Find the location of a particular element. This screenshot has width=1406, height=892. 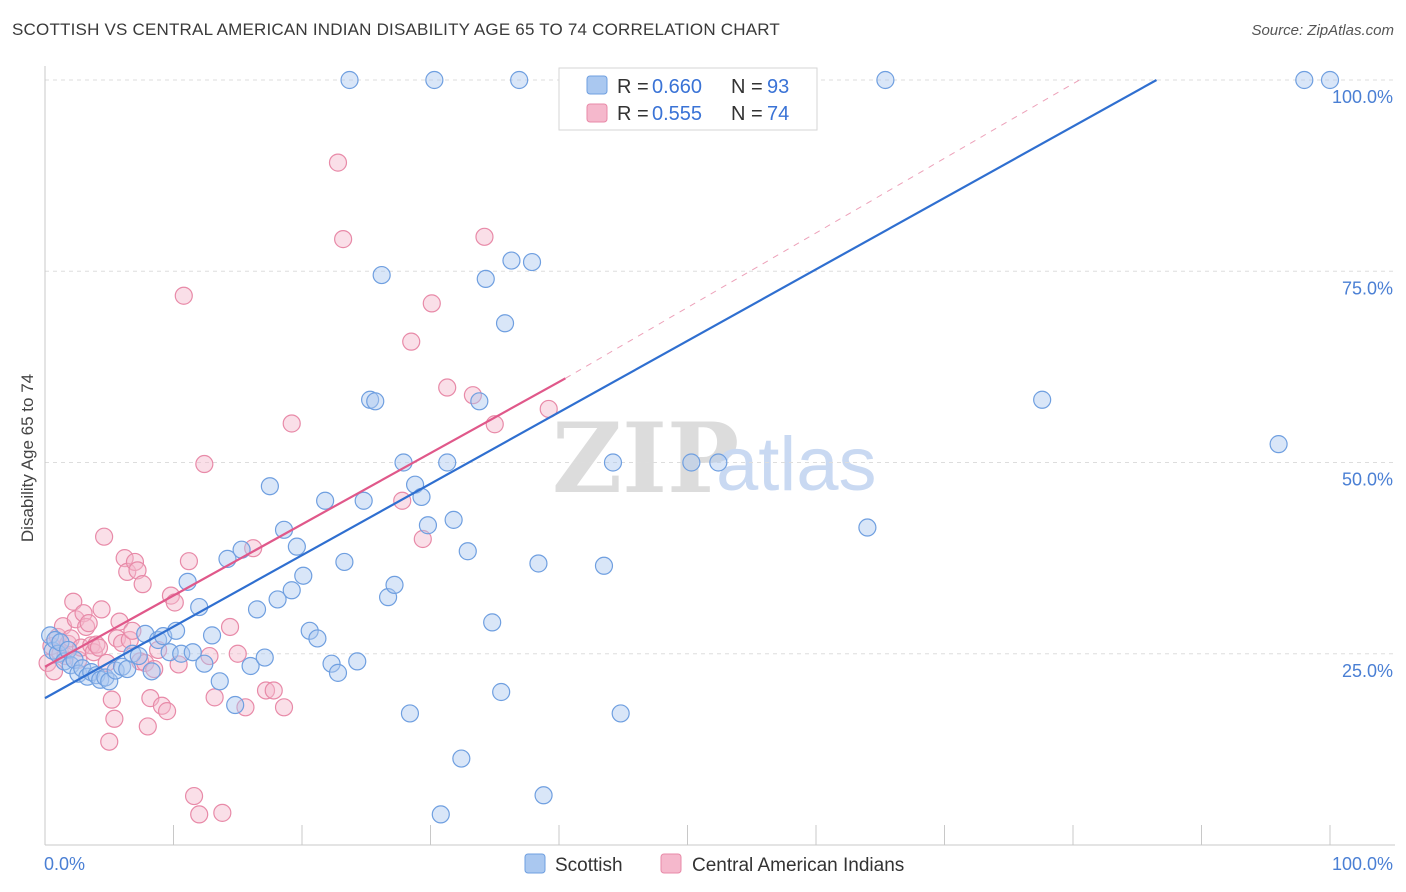

legend-n-value-1: 93 is located at coordinates (778, 87).